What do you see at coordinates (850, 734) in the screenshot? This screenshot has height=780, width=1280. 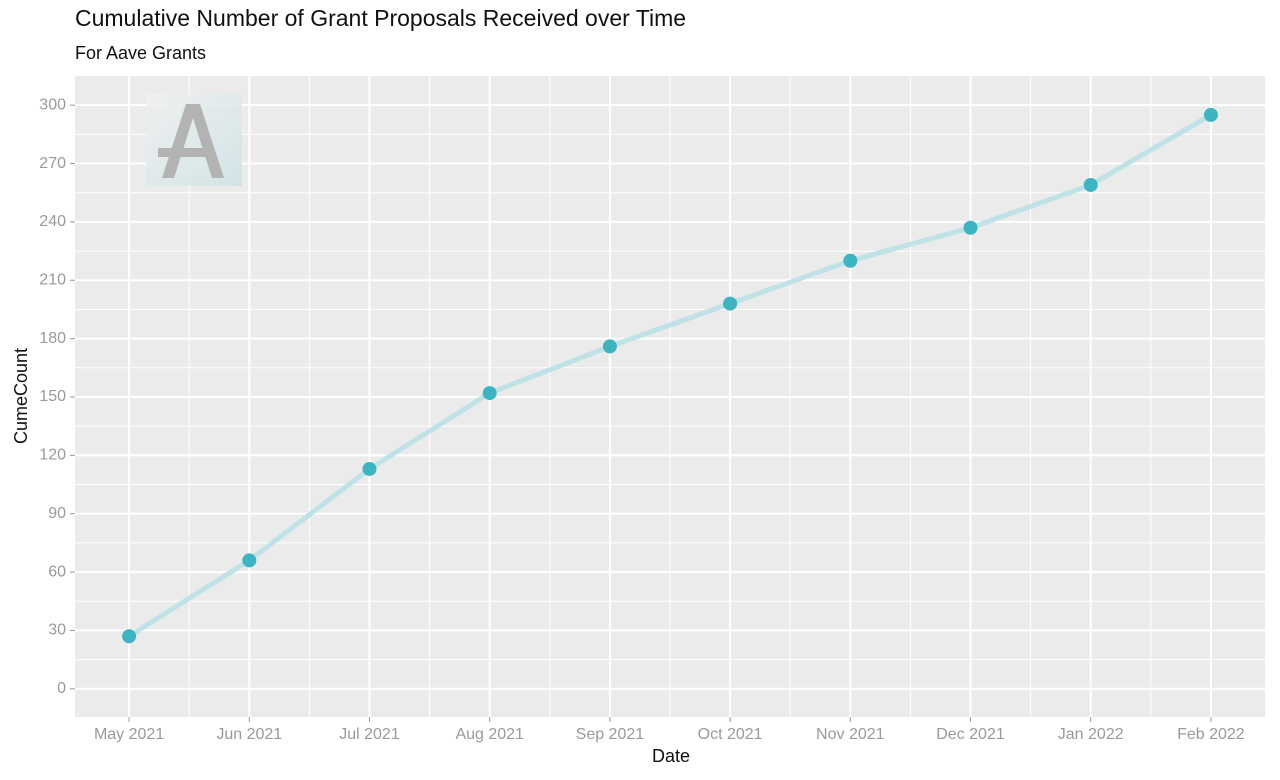 I see `x-tick-label: Nov 2021` at bounding box center [850, 734].